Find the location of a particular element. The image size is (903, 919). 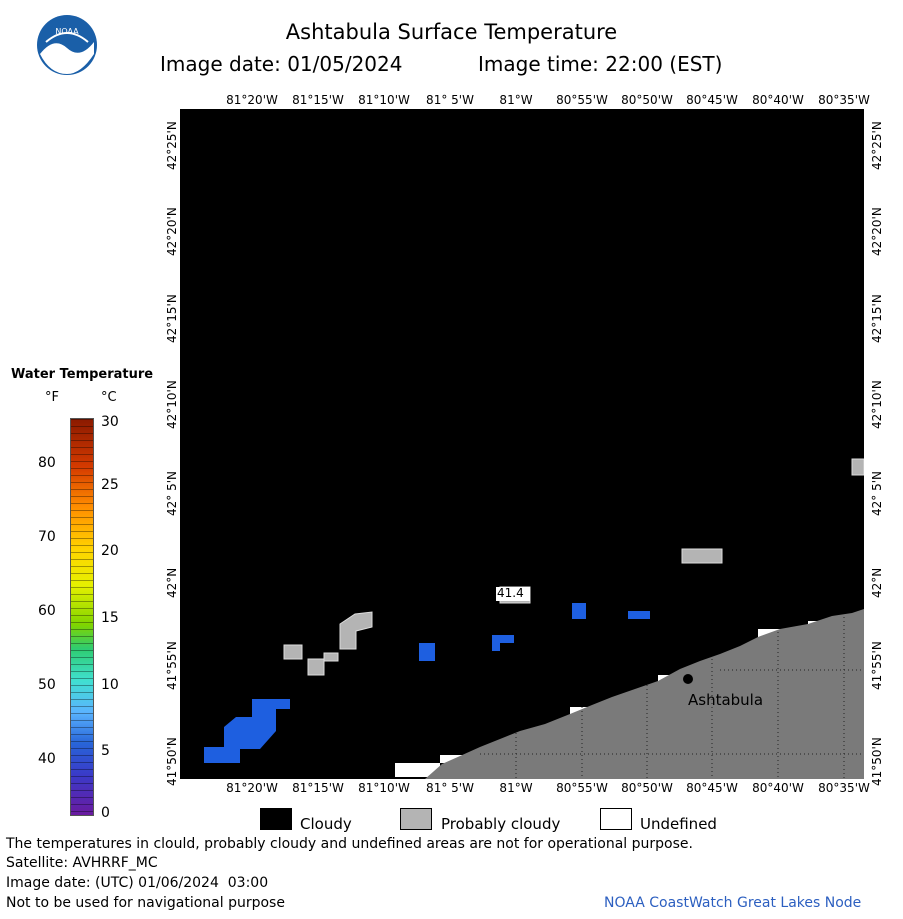

c-tick: 10 is located at coordinates (110, 685).